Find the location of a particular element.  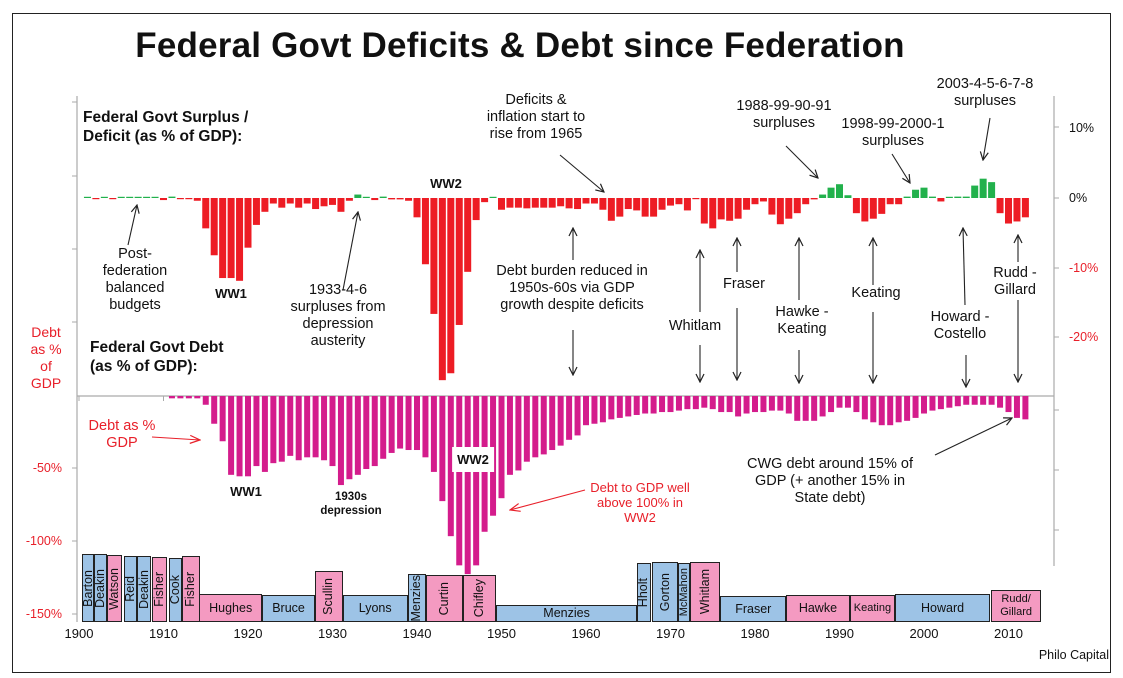

pm-term-box: Fisher is located at coordinates (159, 589).